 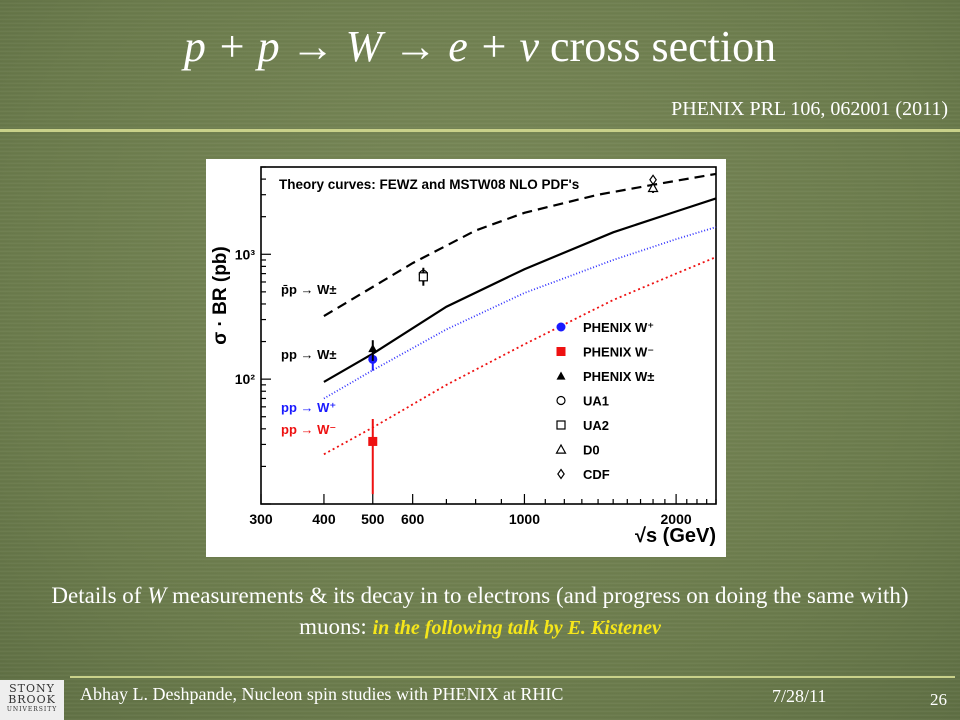 What do you see at coordinates (220, 295) in the screenshot?
I see `y-axis-label: σ · BR (pb)` at bounding box center [220, 295].